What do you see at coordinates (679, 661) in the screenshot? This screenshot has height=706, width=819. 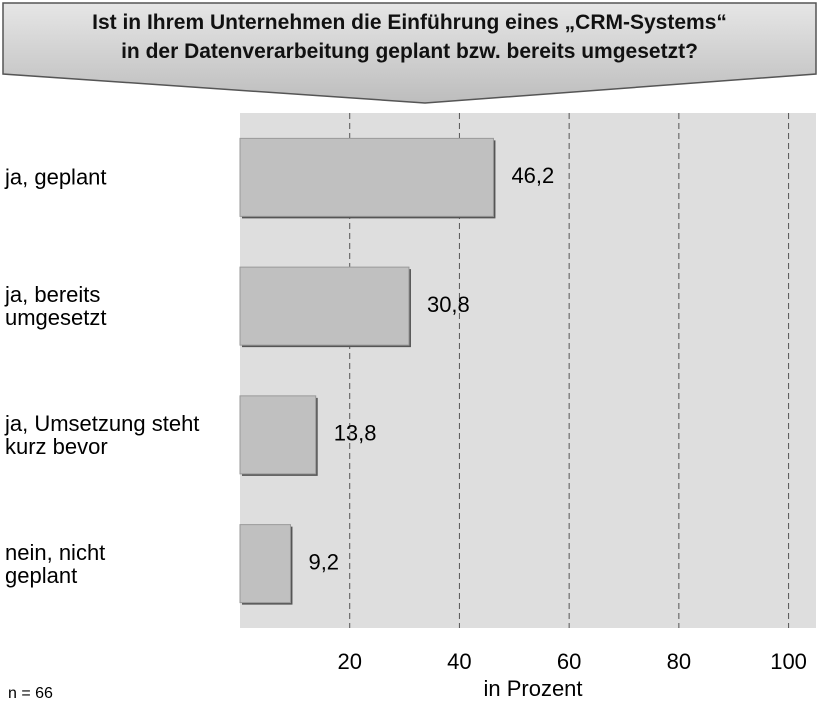 I see `x-tick-label: 80` at bounding box center [679, 661].